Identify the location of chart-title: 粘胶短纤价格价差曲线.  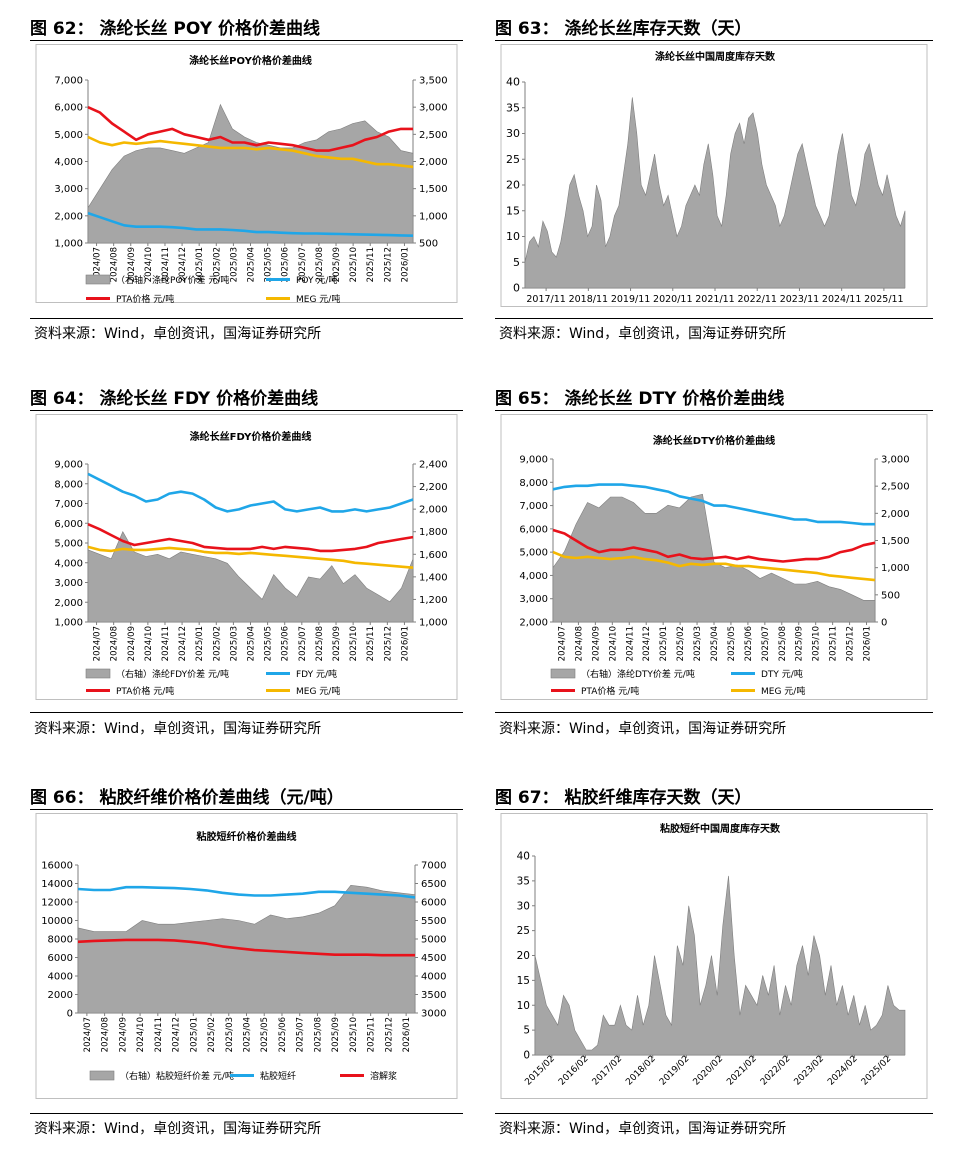
(247, 836).